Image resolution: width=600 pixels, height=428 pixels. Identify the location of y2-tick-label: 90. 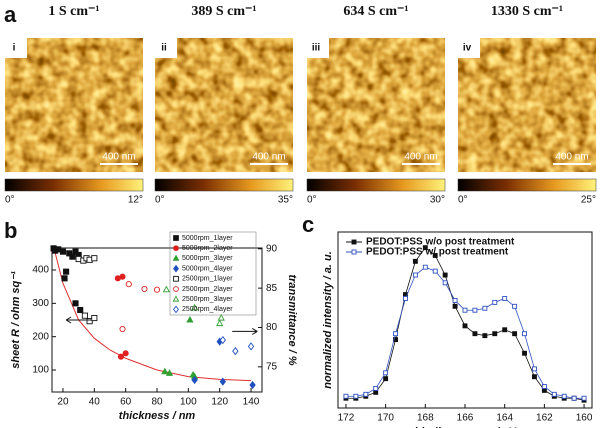
(272, 248).